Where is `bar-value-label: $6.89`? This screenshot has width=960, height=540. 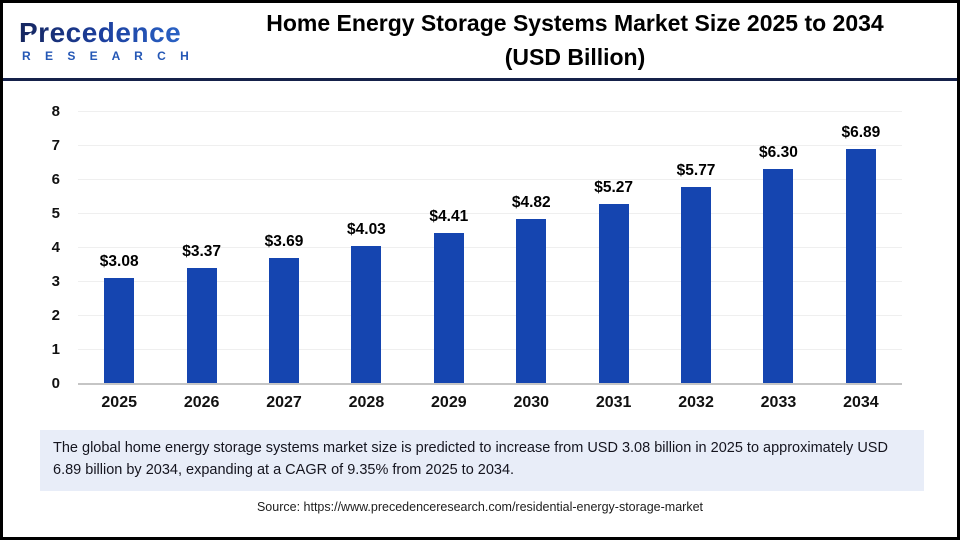 bar-value-label: $6.89 is located at coordinates (861, 132).